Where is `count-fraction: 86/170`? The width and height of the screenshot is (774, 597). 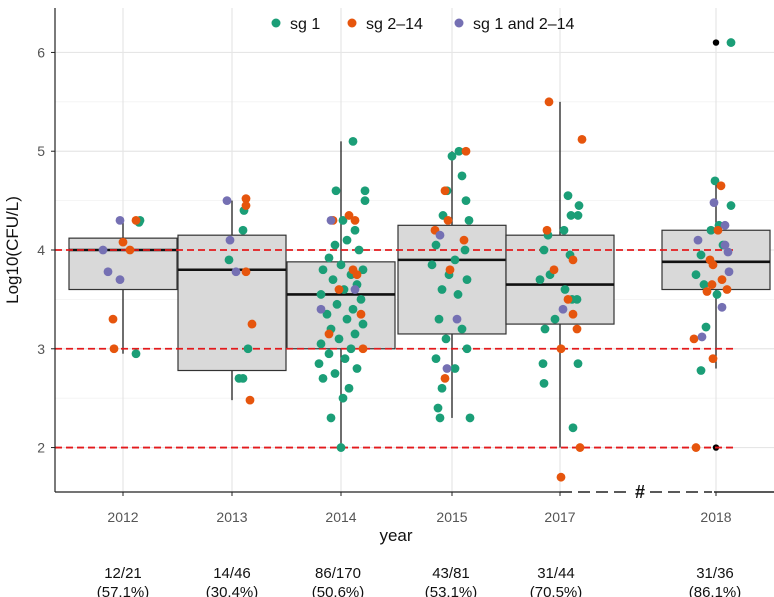 count-fraction: 86/170 is located at coordinates (338, 573).